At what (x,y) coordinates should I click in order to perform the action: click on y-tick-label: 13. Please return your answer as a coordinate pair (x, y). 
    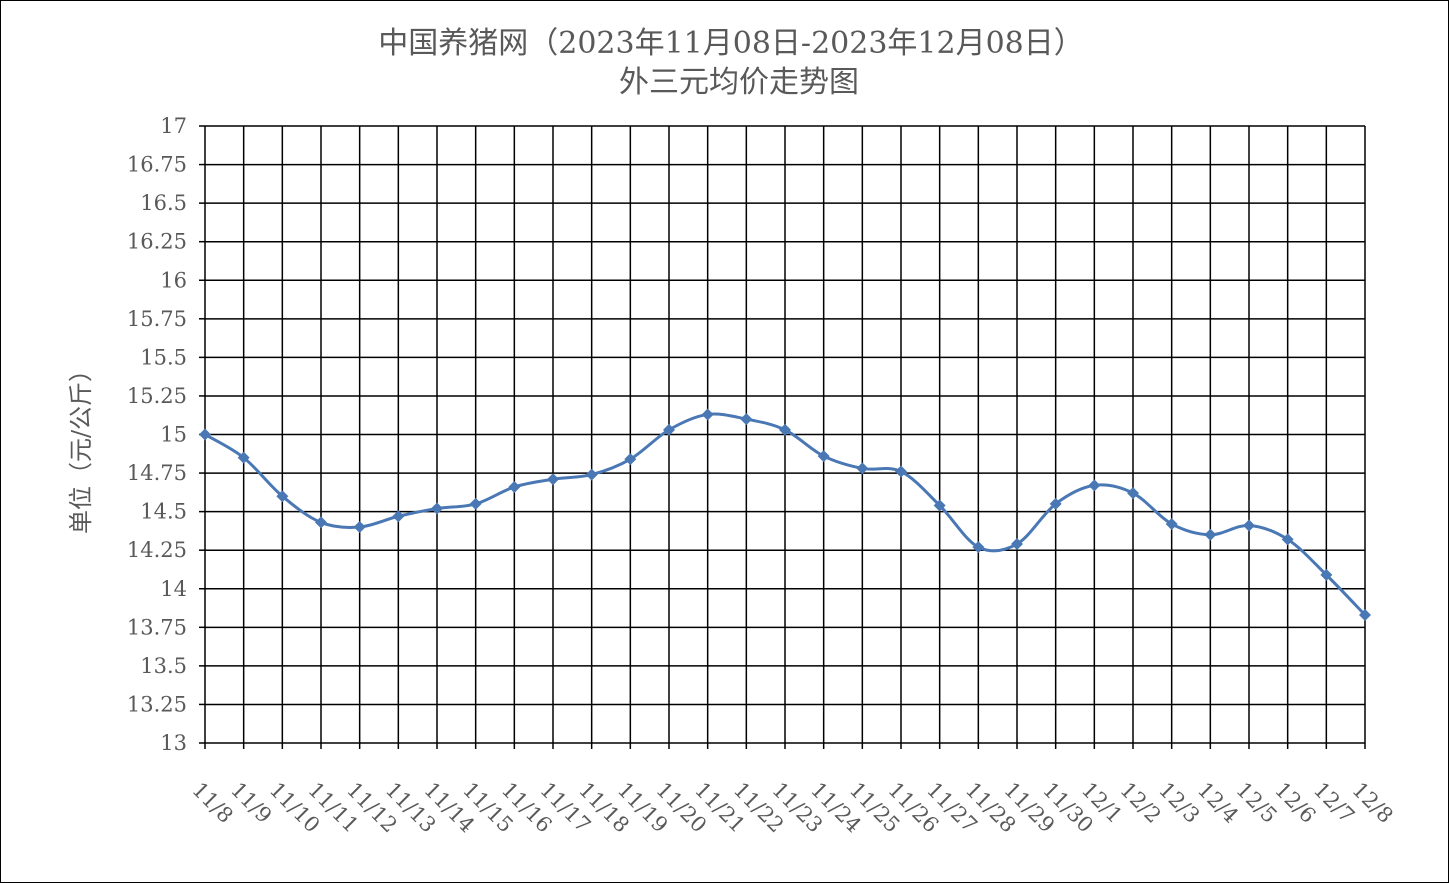
    Looking at the image, I should click on (173, 743).